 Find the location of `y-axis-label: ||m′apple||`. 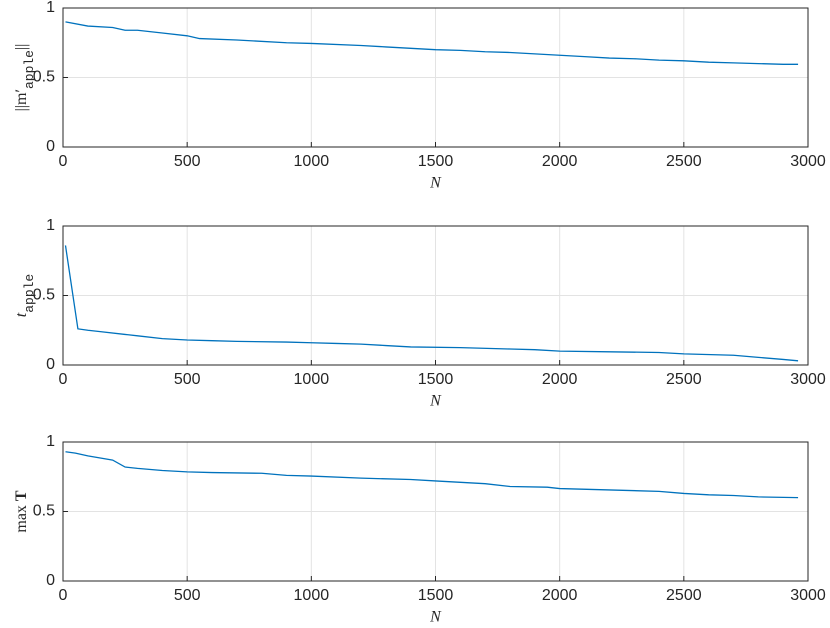

y-axis-label: ||m′apple|| is located at coordinates (25, 78).